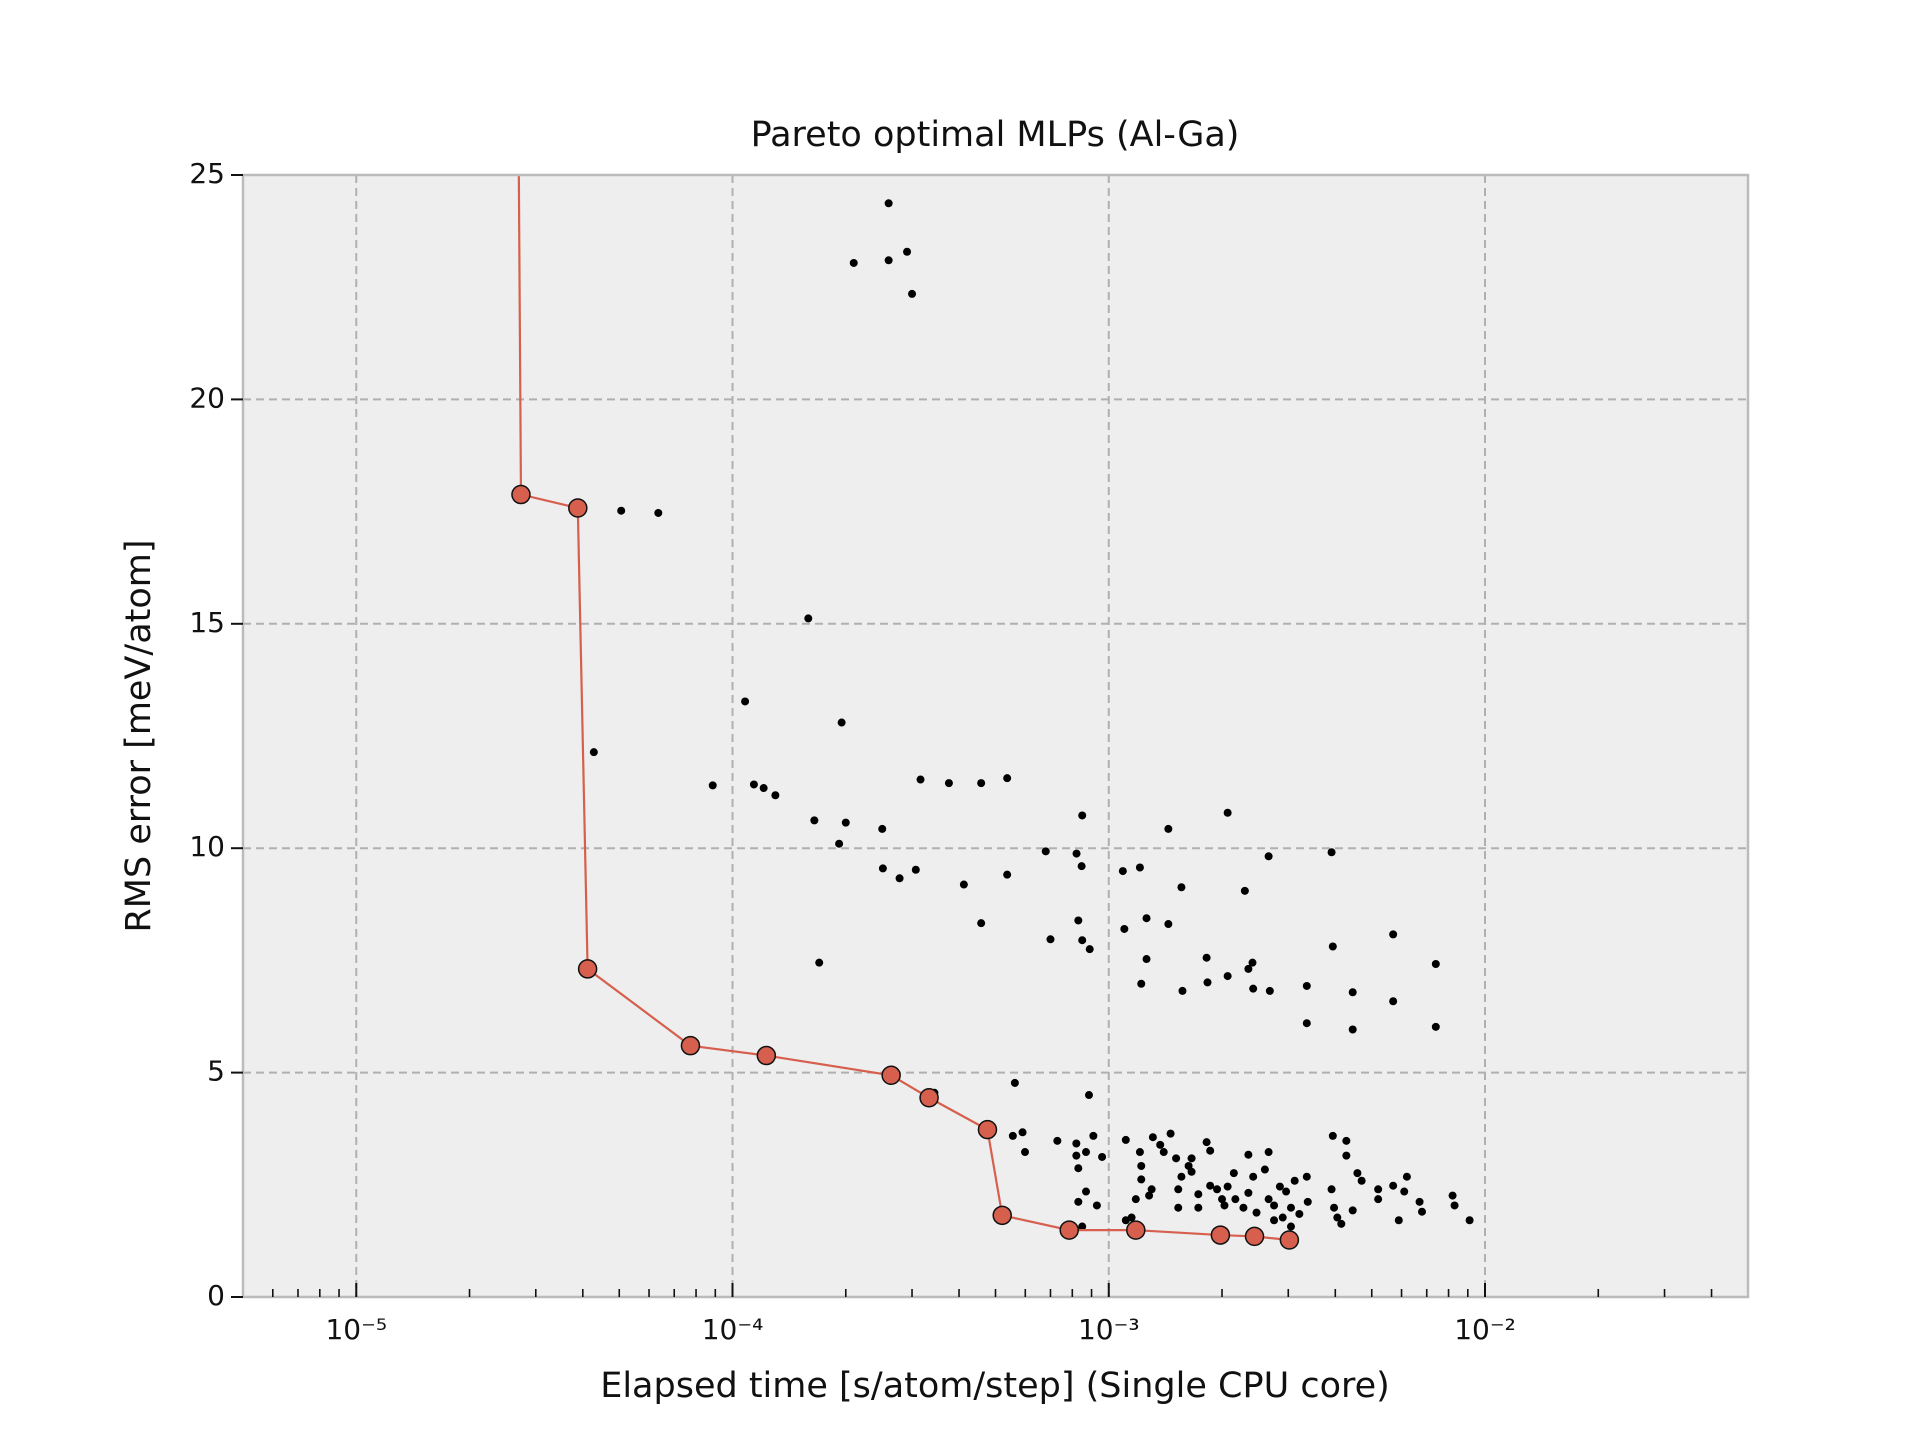 Image resolution: width=1920 pixels, height=1440 pixels. Describe the element at coordinates (356, 1329) in the screenshot. I see `x-tick-label: 10⁻⁵` at that location.